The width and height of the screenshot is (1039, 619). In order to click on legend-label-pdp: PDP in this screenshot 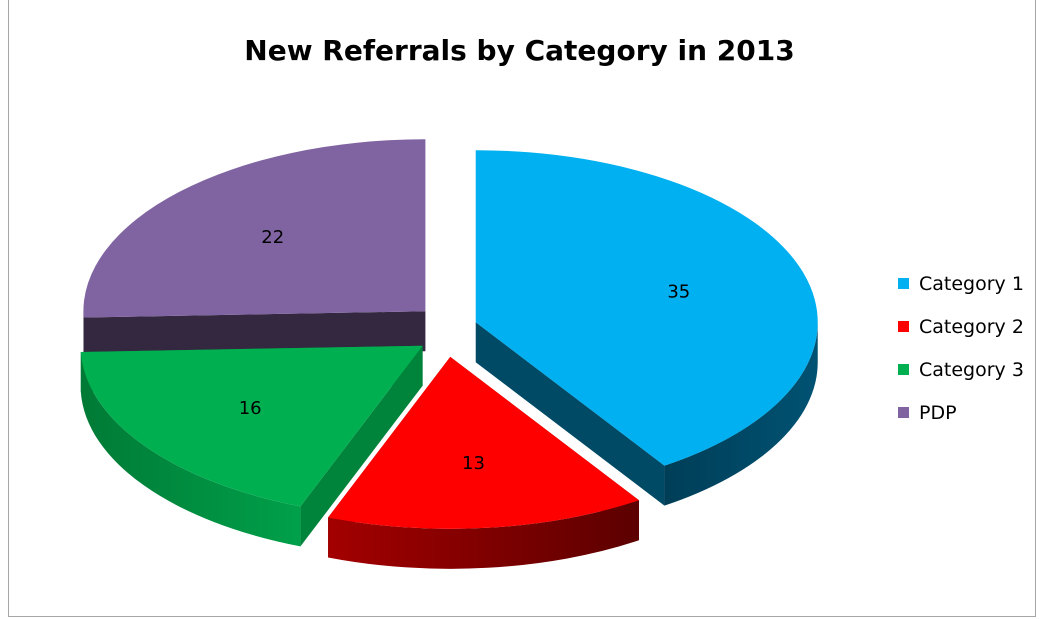, I will do `click(938, 413)`.